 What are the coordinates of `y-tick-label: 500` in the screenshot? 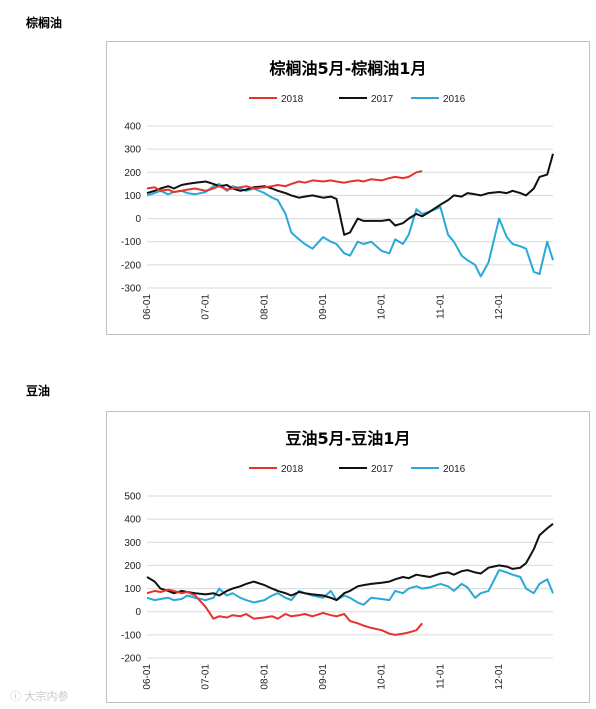 It's located at (132, 497).